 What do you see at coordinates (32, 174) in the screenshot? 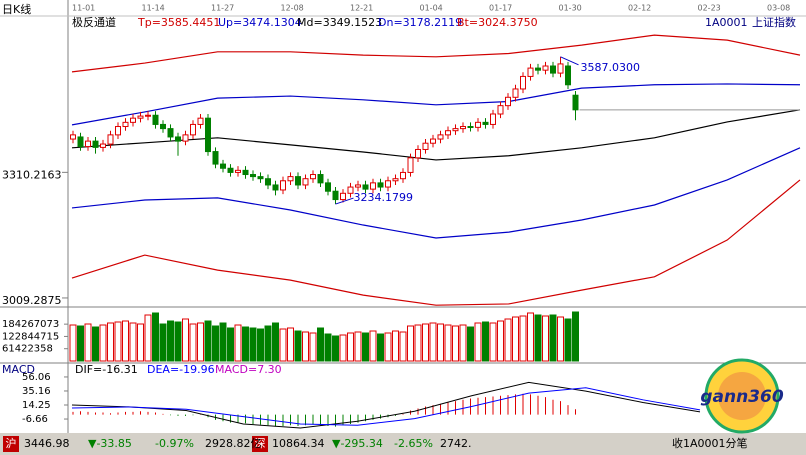
I see `y-tick-label: 3310.2163` at bounding box center [32, 174].